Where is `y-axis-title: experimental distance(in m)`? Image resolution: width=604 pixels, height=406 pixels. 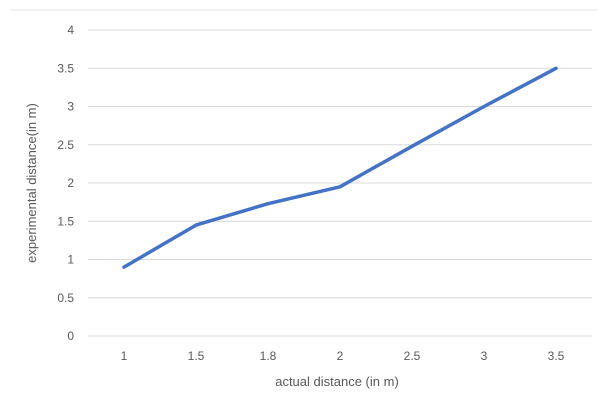 y-axis-title: experimental distance(in m) is located at coordinates (31, 183).